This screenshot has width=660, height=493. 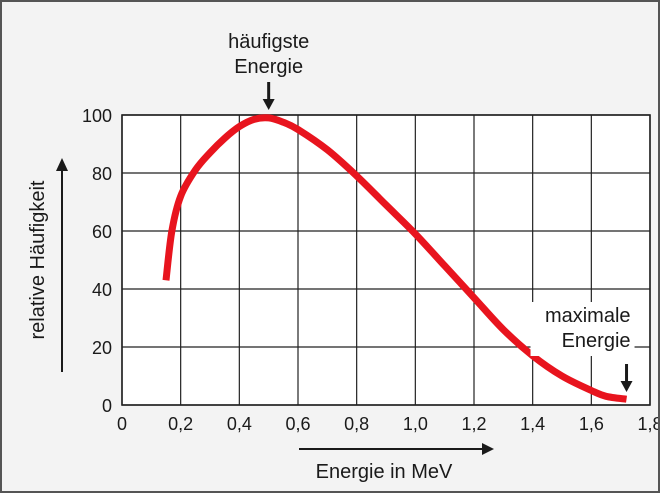 I want to click on annotation-max-arrow, so click(x=626, y=378).